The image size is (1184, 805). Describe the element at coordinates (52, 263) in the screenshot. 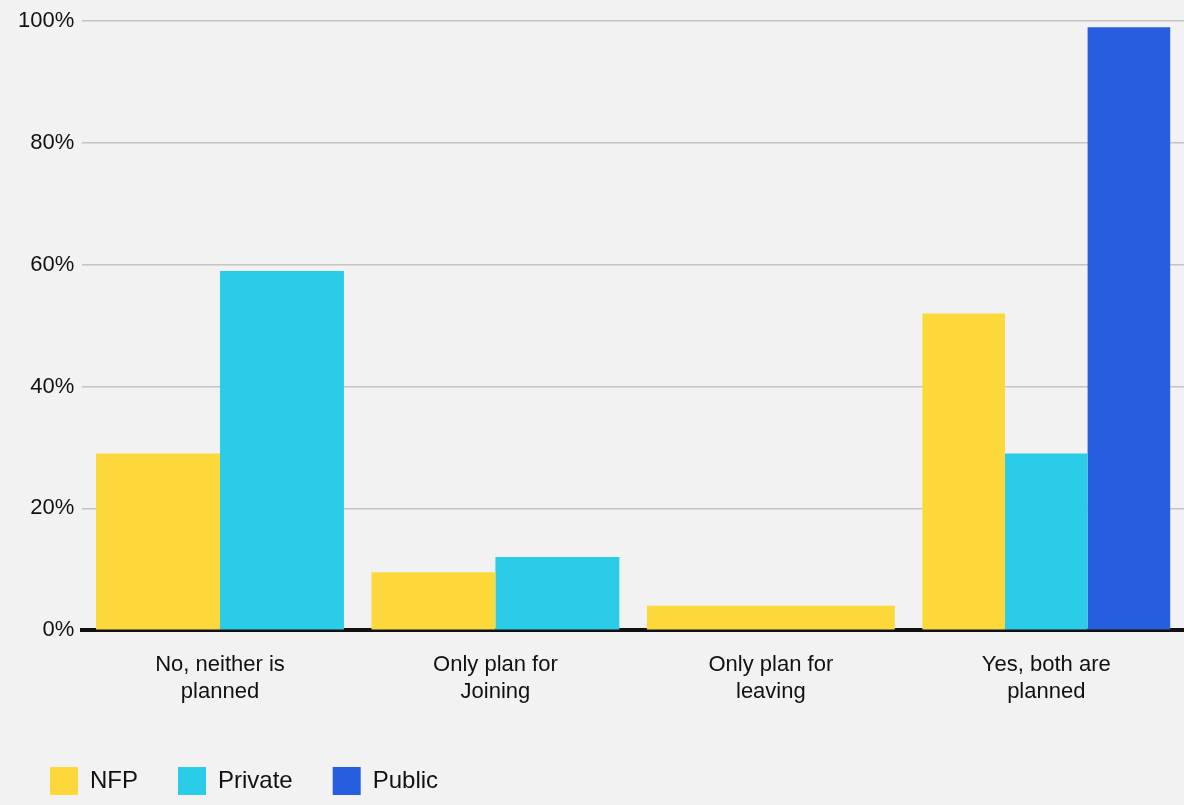

I see `y-tick-label: 60%` at that location.